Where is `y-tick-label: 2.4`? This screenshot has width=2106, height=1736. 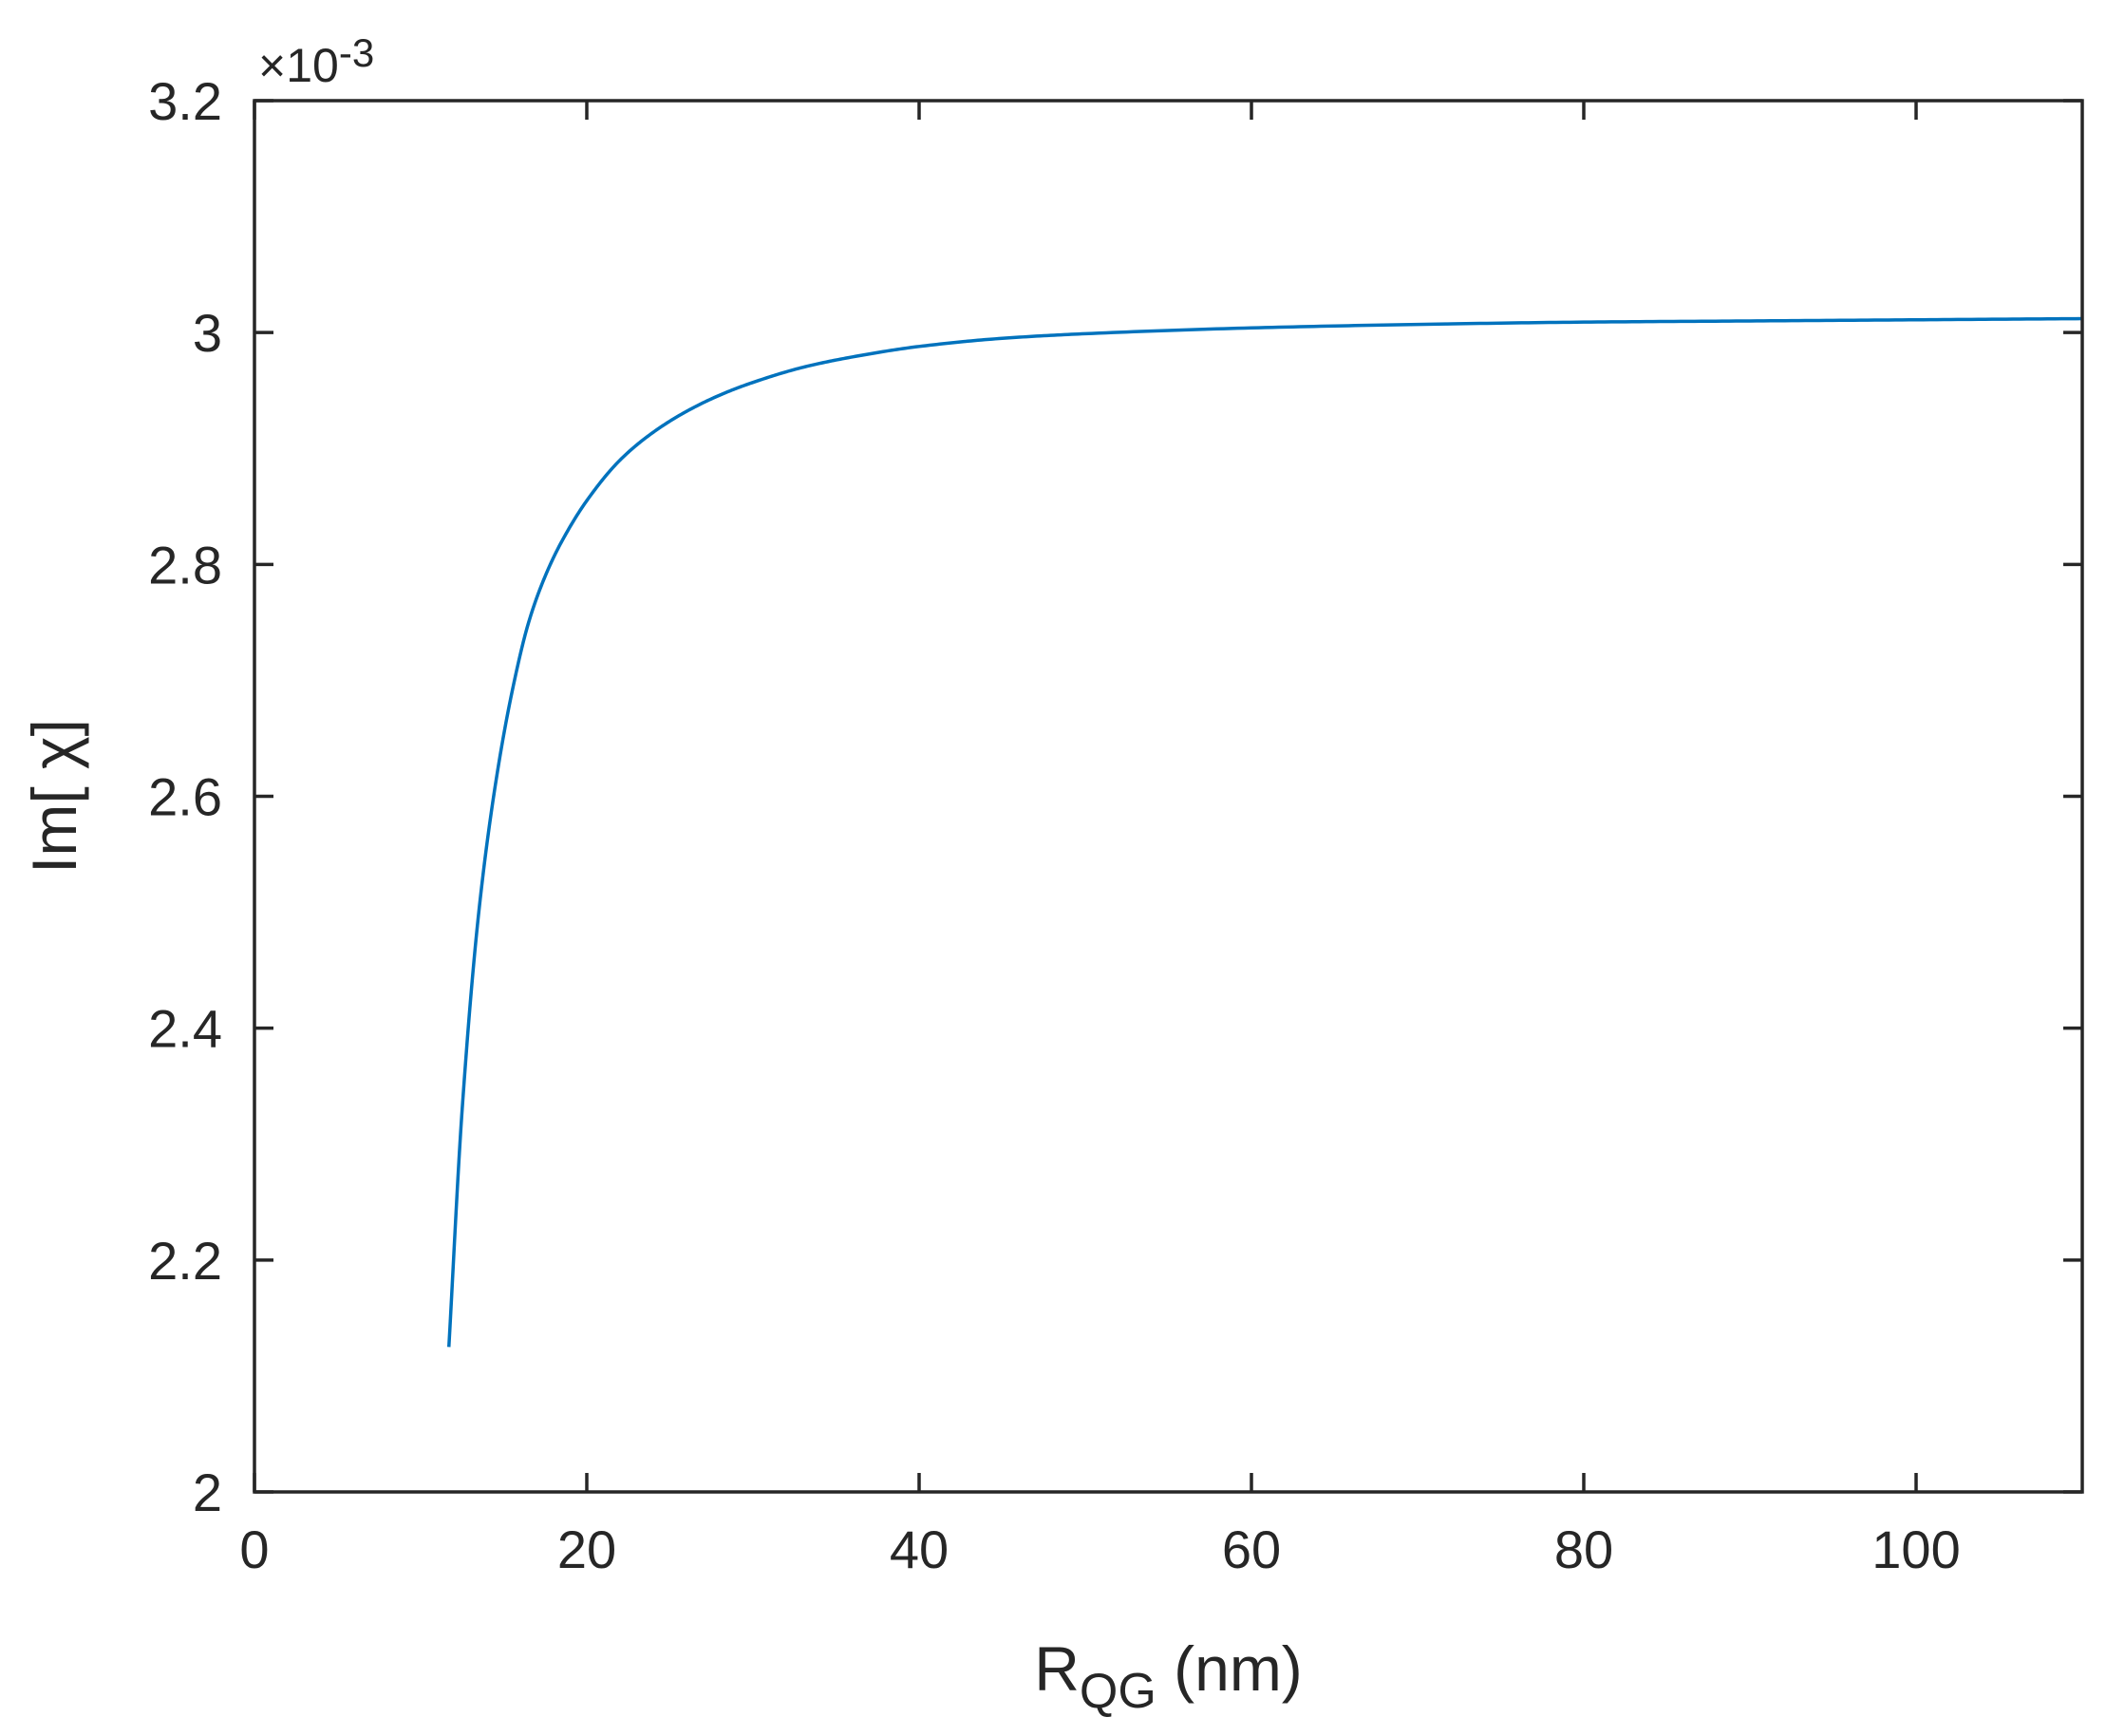 y-tick-label: 2.4 is located at coordinates (185, 1029).